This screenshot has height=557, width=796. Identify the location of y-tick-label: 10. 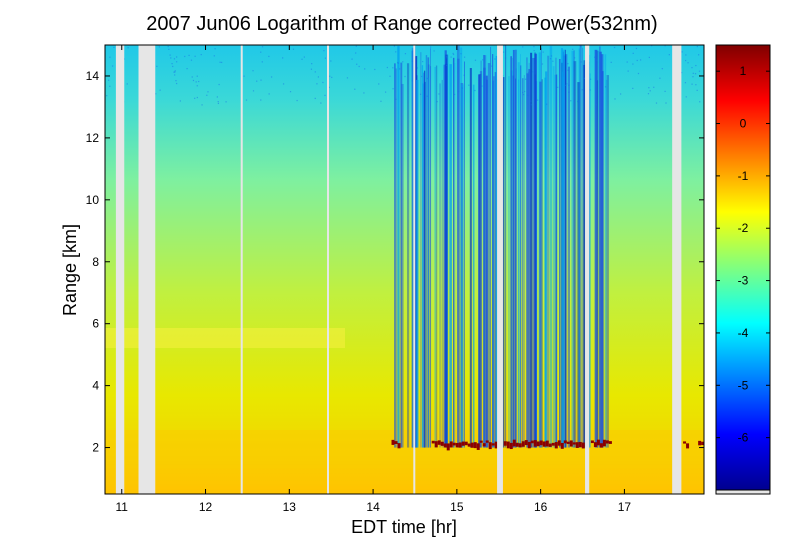
(93, 200).